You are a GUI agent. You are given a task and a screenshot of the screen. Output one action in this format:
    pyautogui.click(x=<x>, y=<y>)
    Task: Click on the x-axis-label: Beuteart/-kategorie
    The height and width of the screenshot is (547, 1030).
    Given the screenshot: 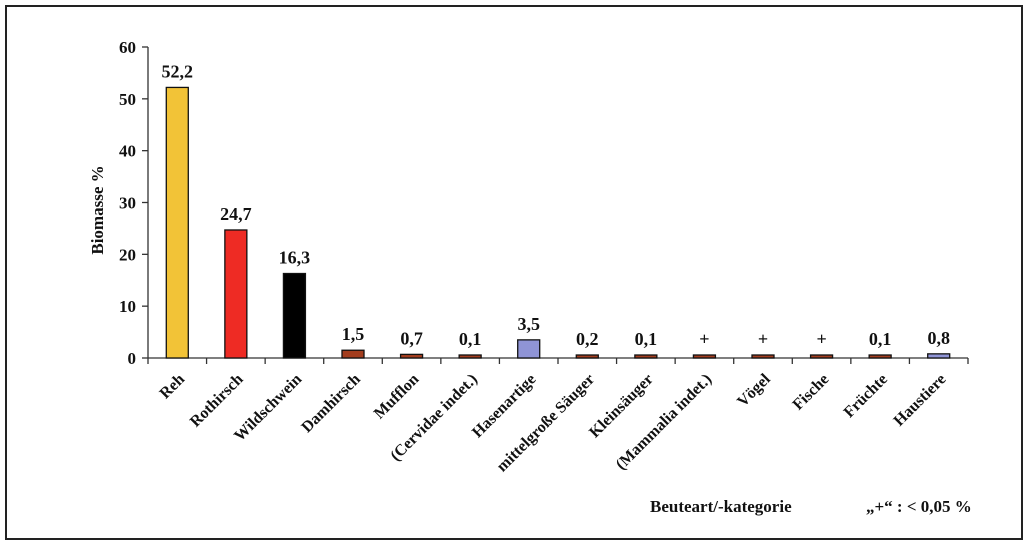 What is the action you would take?
    pyautogui.click(x=721, y=506)
    